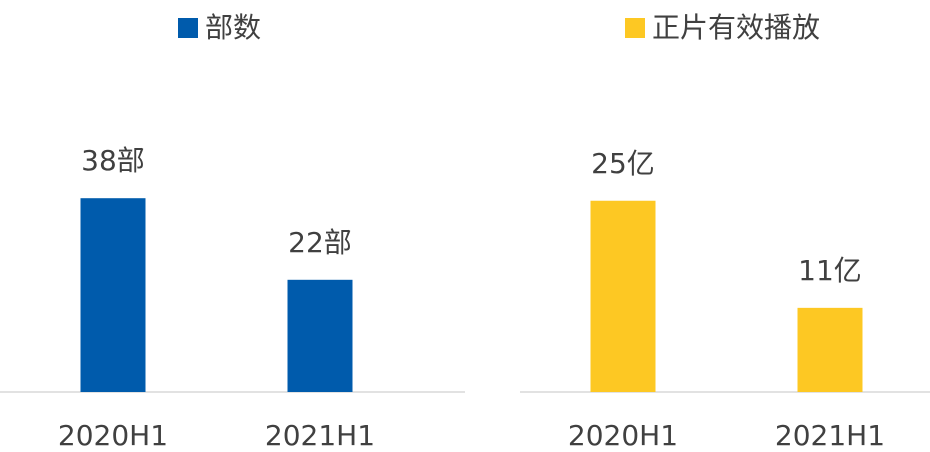 The width and height of the screenshot is (930, 452). Describe the element at coordinates (623, 163) in the screenshot. I see `value-label: 25亿` at that location.